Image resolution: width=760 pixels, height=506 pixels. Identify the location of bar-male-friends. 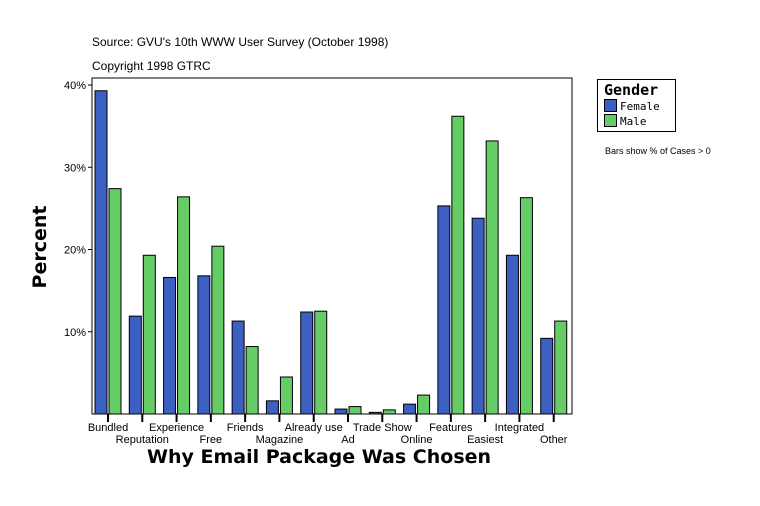
(252, 380).